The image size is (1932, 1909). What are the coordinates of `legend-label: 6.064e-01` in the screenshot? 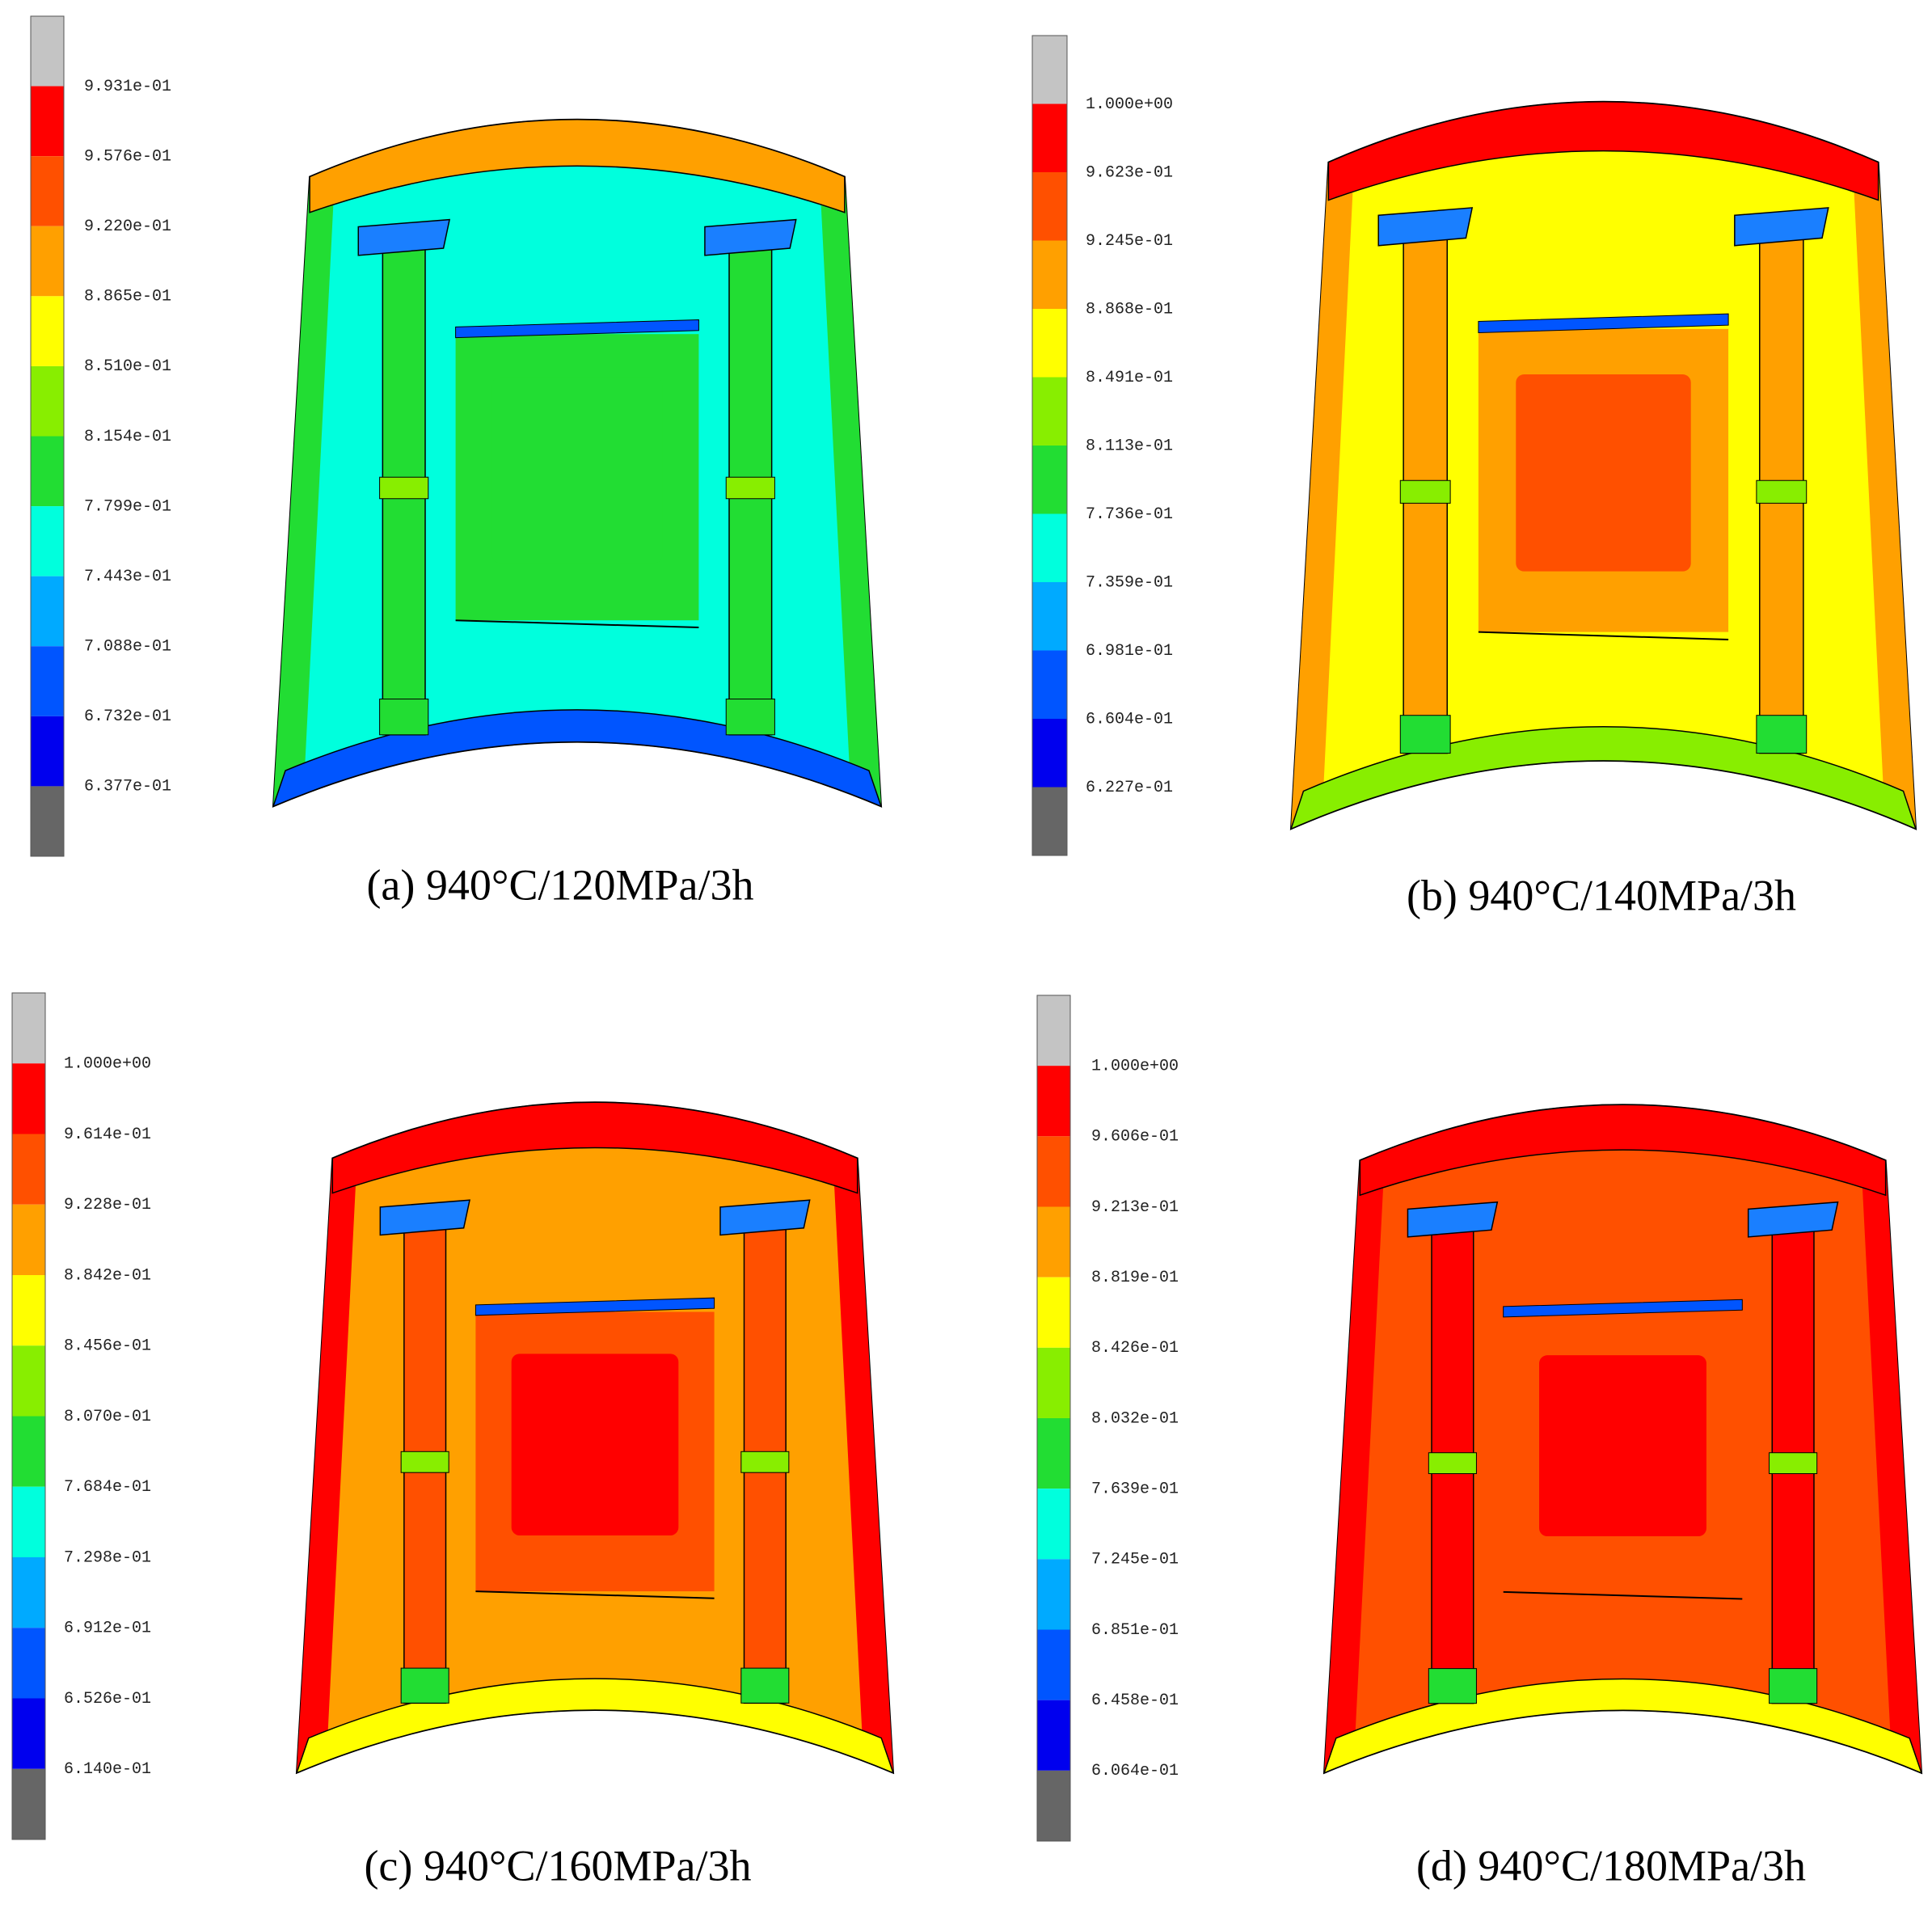 It's located at (1135, 1771).